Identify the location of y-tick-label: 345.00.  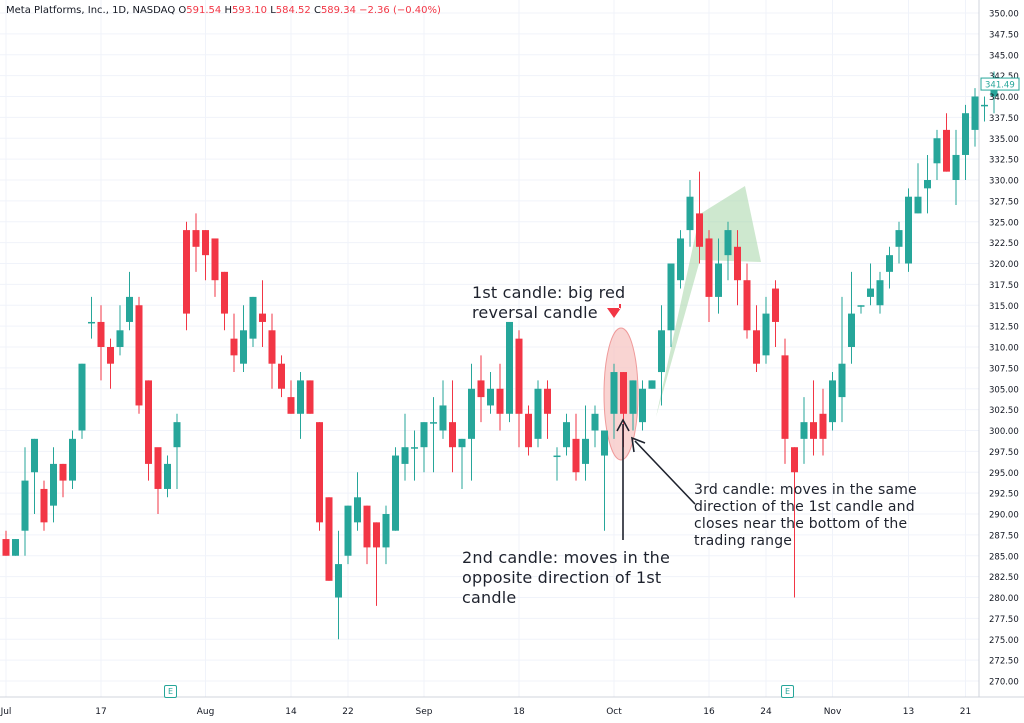
(1004, 56).